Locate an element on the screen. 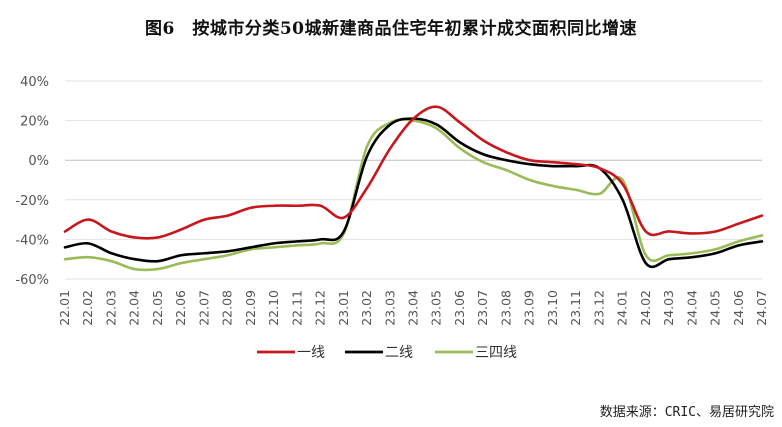  y-axis: -60% -40% -20% 0% 20% 40% is located at coordinates (32, 181).